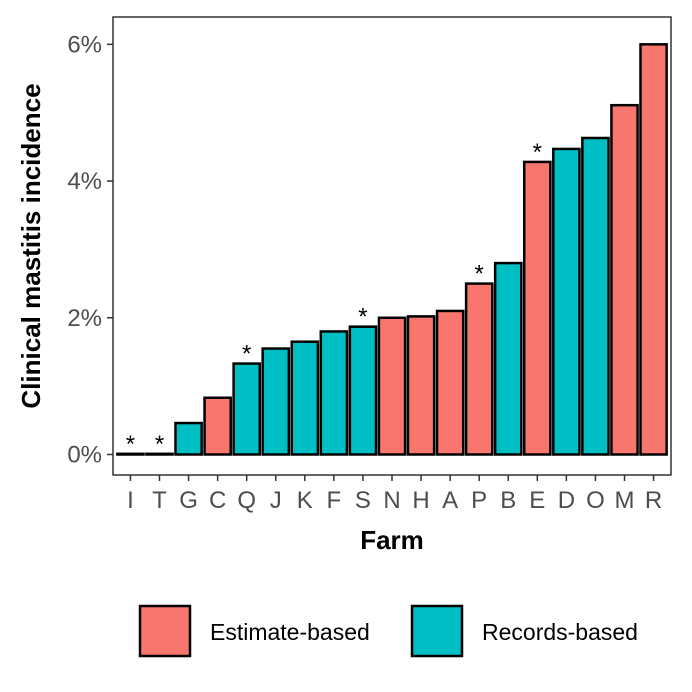 Image resolution: width=692 pixels, height=692 pixels. I want to click on bar-P, so click(479, 369).